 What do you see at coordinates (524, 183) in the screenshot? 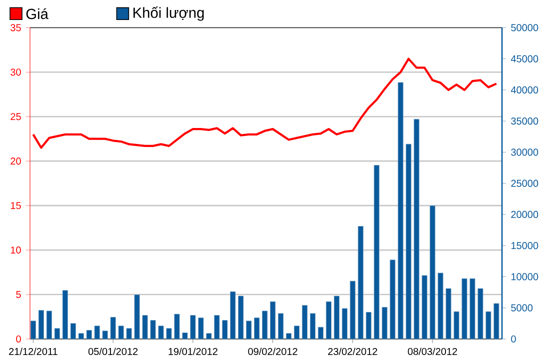
I see `y2-tick-label: 25000` at bounding box center [524, 183].